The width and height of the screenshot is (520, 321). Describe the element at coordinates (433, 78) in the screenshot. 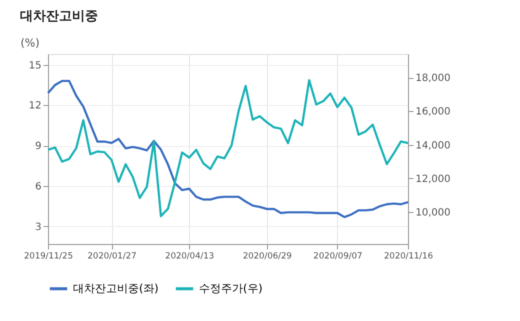

I see `y2-tick-label: 18,000` at that location.